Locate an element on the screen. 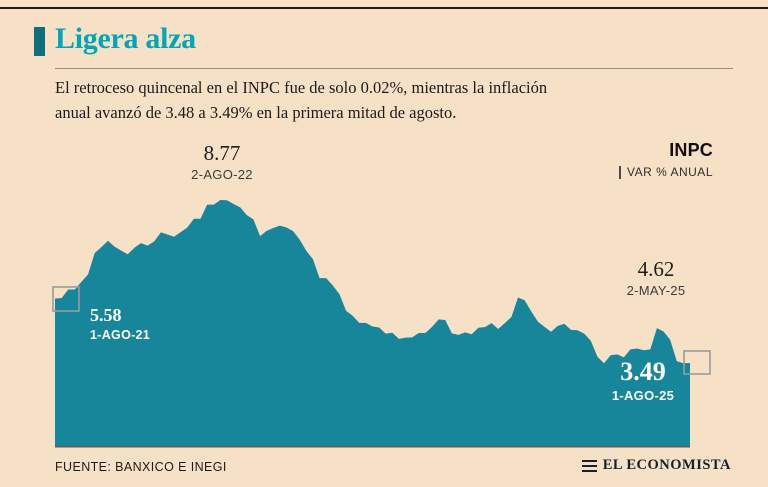 The height and width of the screenshot is (487, 768). annotation-start-value: 5.58 is located at coordinates (106, 315).